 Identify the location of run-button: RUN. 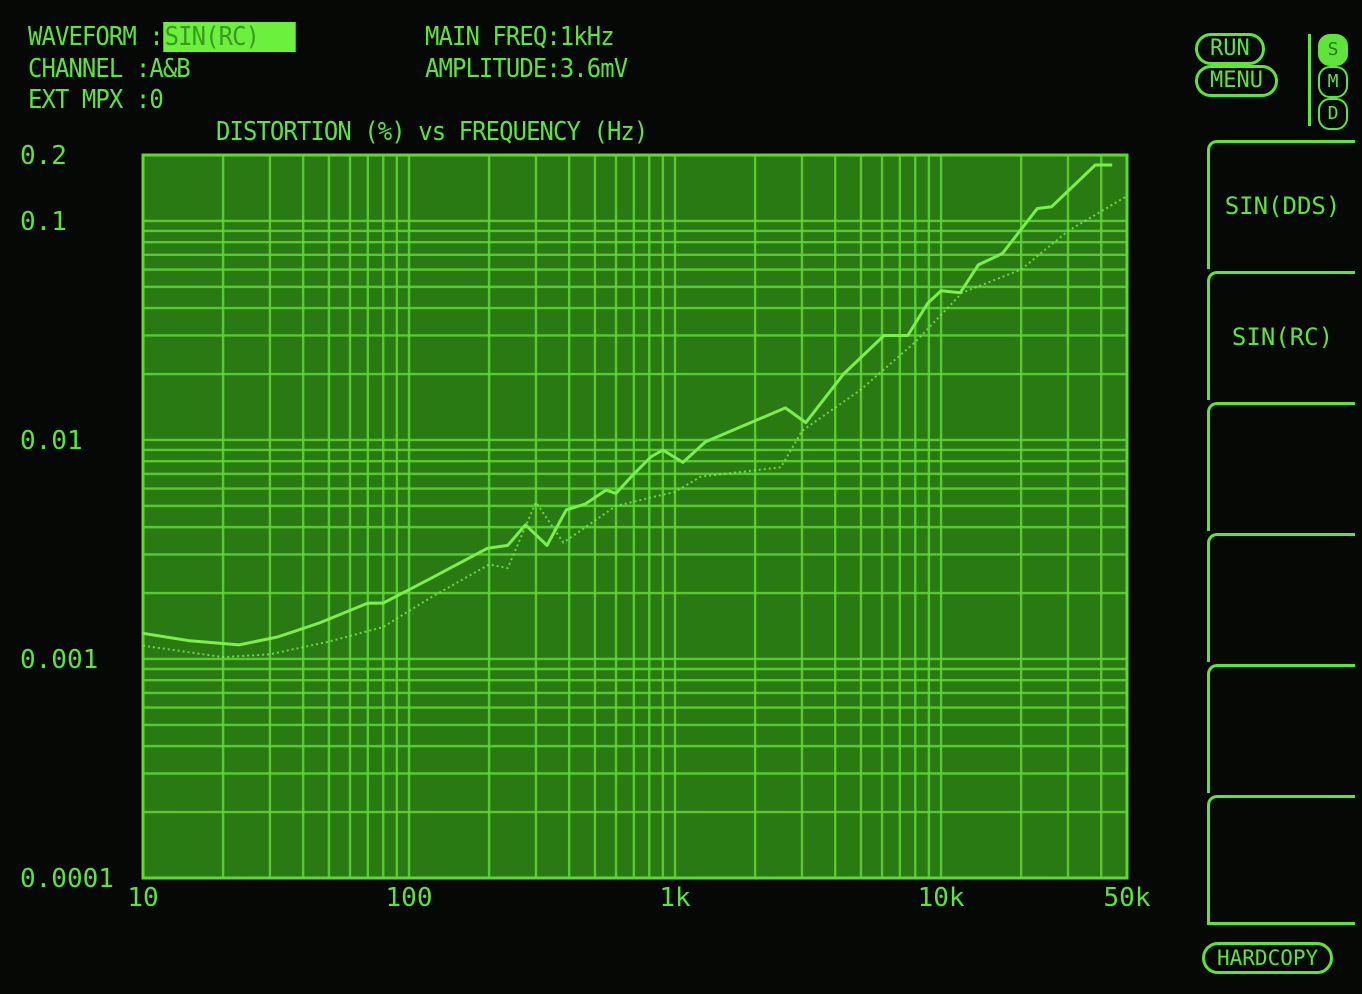
(1230, 49).